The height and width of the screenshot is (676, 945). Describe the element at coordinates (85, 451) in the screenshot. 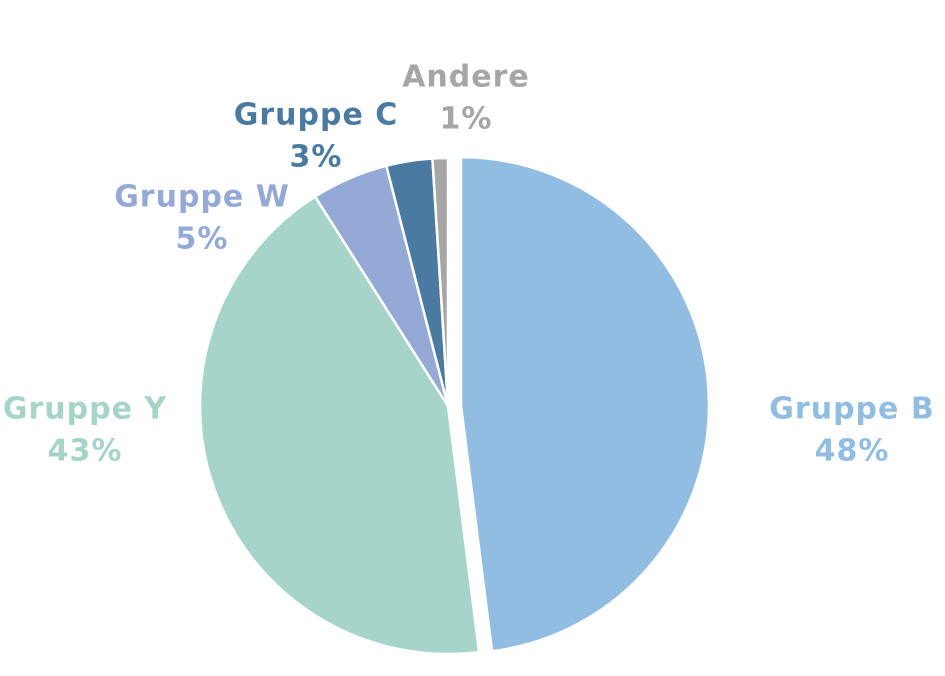

I see `slice-value-label: 43%` at that location.